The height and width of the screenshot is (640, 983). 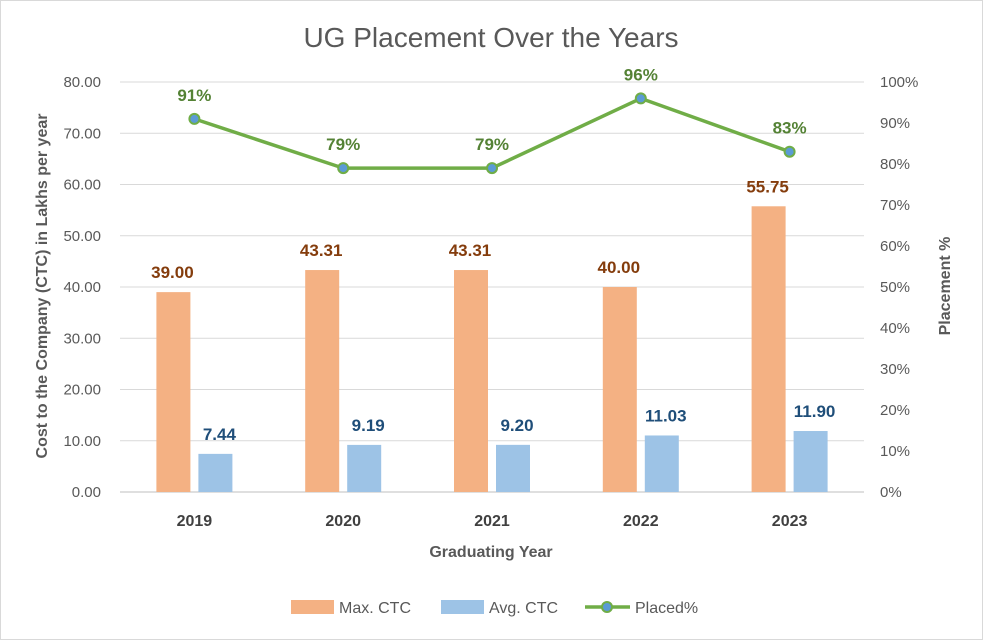 I want to click on data-label: 9.19, so click(x=368, y=425).